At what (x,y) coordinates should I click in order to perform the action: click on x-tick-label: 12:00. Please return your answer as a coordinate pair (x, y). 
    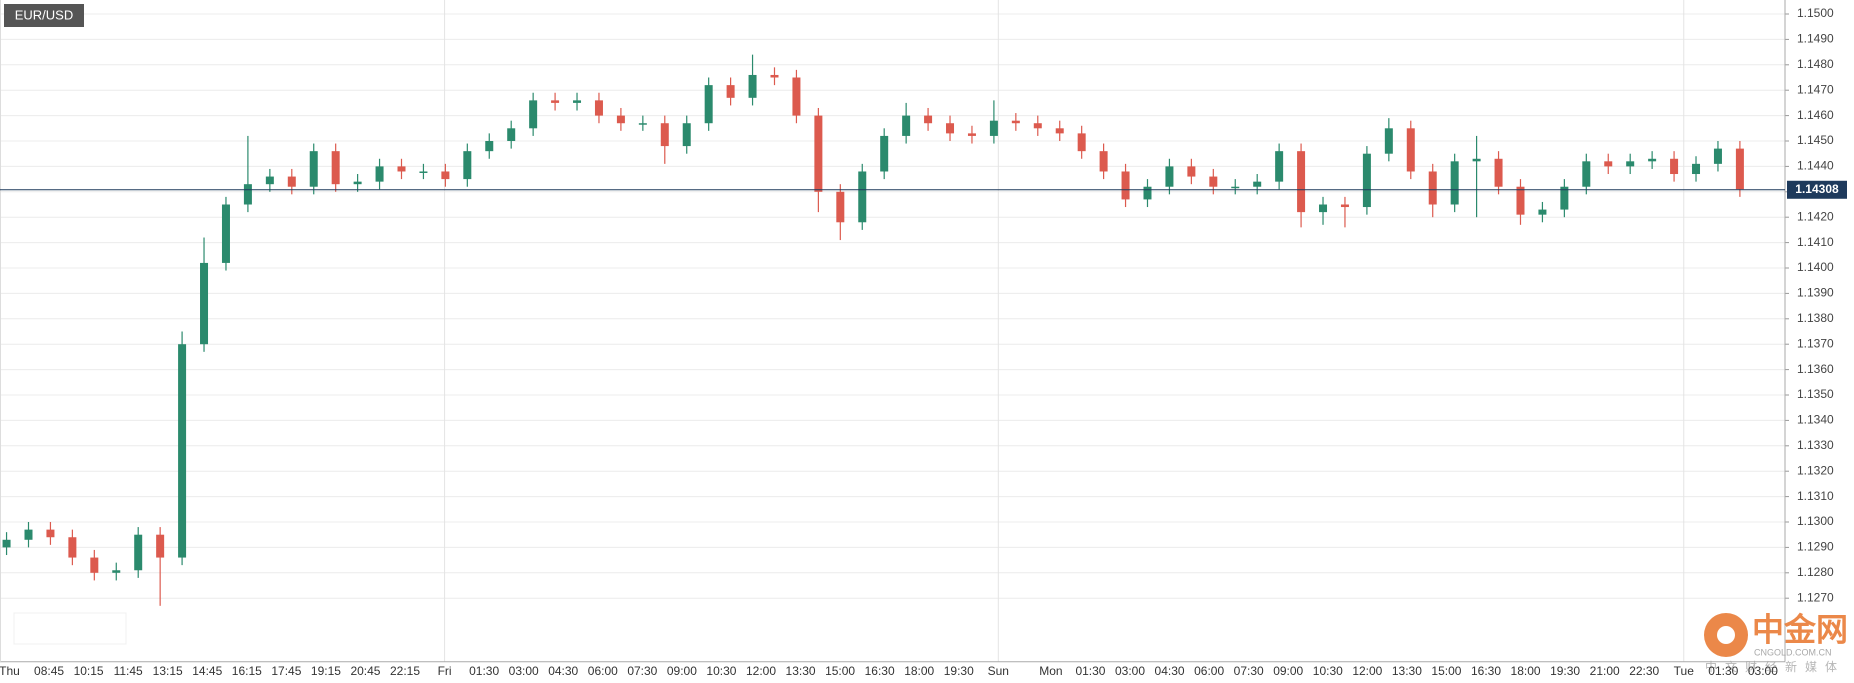
    Looking at the image, I should click on (761, 671).